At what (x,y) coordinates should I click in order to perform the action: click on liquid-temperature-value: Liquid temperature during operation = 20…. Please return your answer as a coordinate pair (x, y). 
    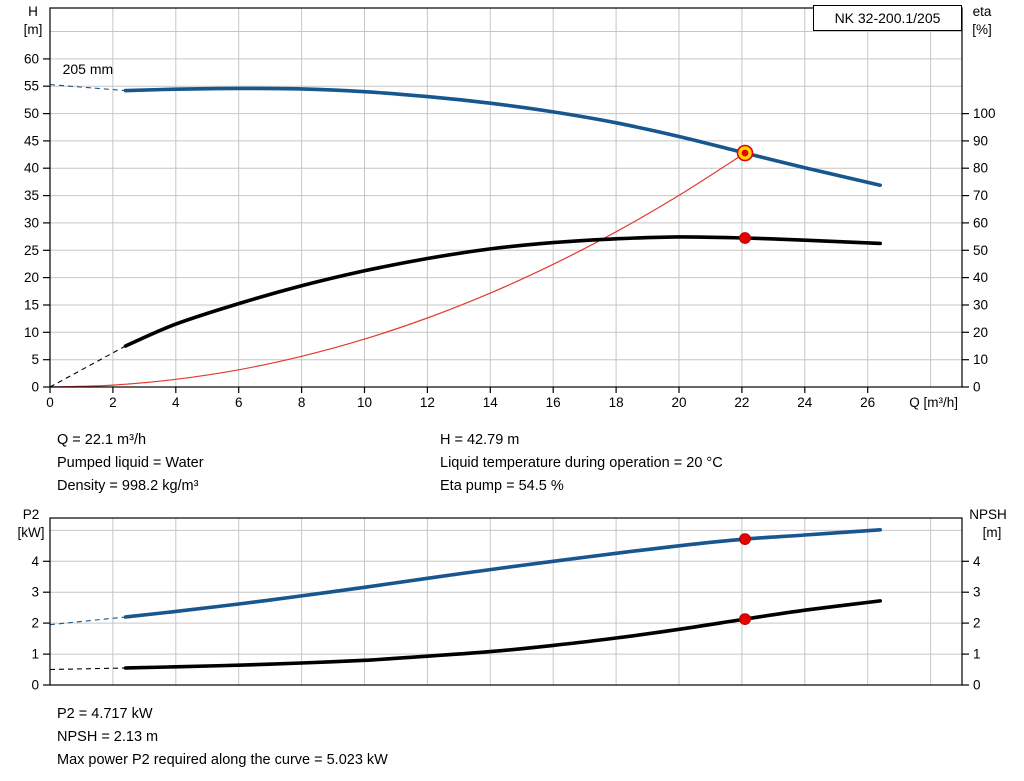
    Looking at the image, I should click on (581, 462).